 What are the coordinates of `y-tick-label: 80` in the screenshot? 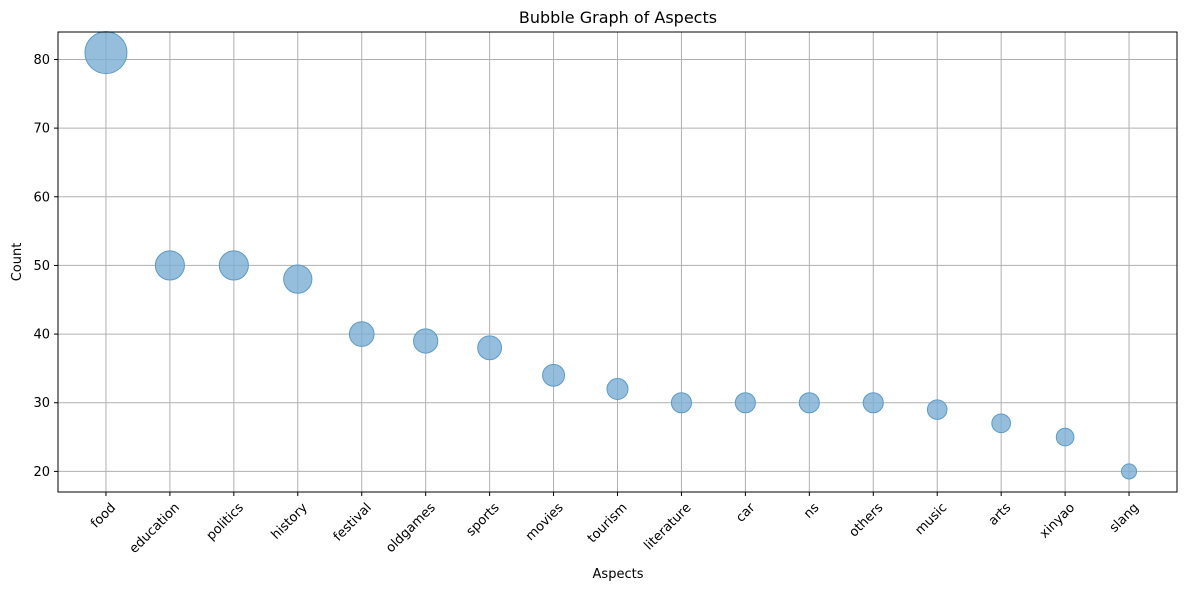 It's located at (41, 60).